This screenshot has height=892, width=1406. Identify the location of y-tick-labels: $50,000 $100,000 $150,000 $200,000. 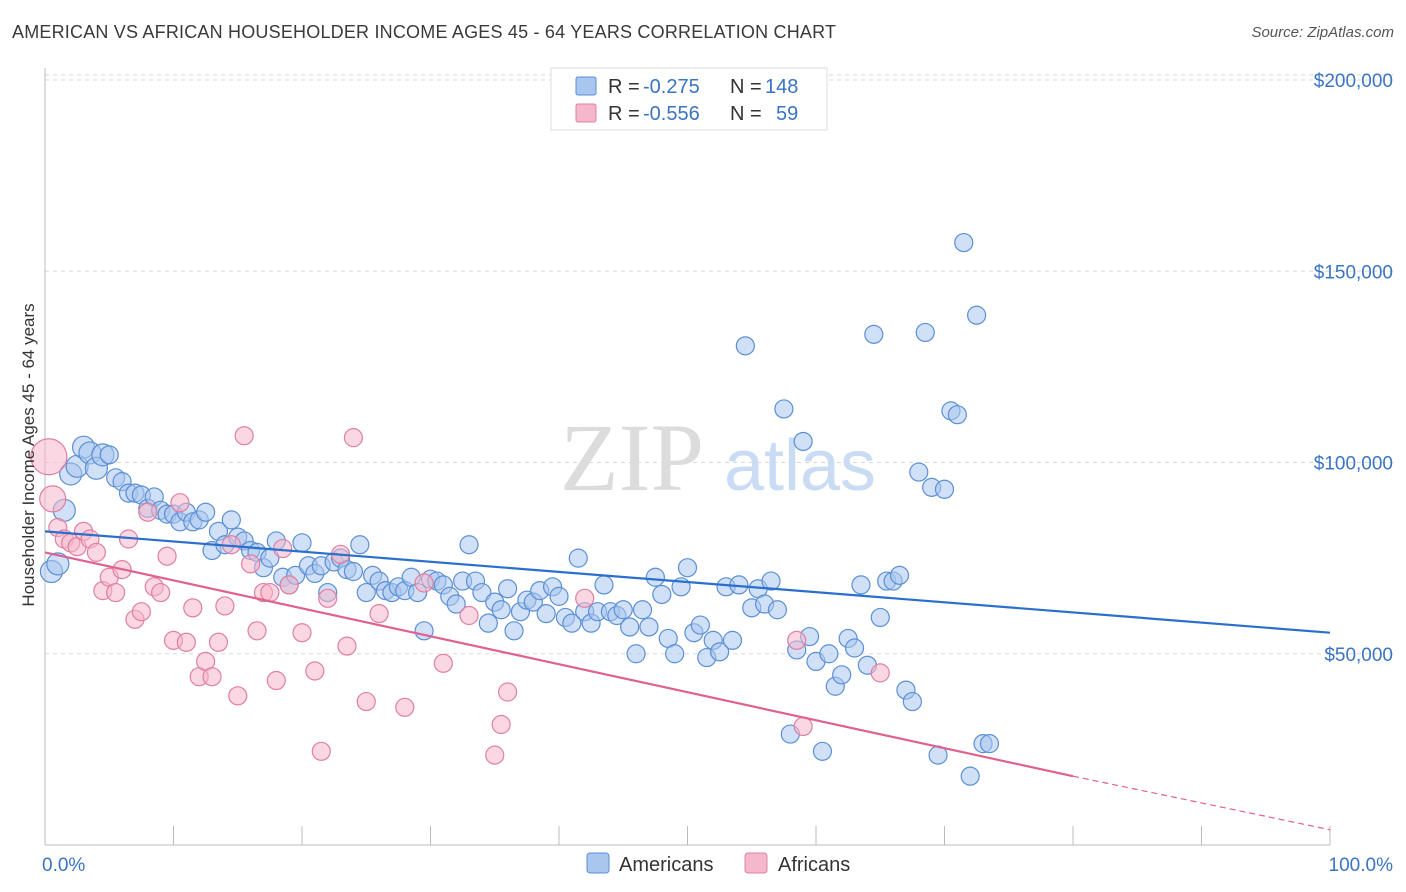
(1353, 368).